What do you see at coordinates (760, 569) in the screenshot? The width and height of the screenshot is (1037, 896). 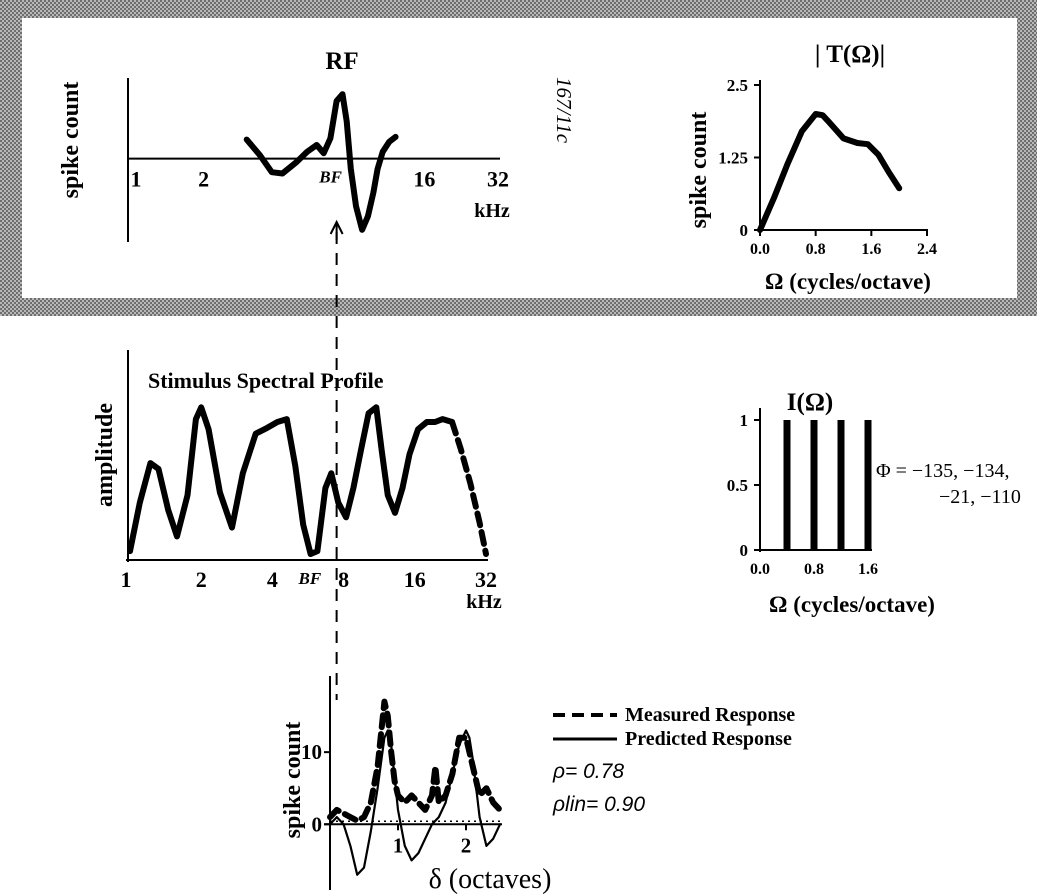 I see `ripple-x-tick-label: 0.0` at bounding box center [760, 569].